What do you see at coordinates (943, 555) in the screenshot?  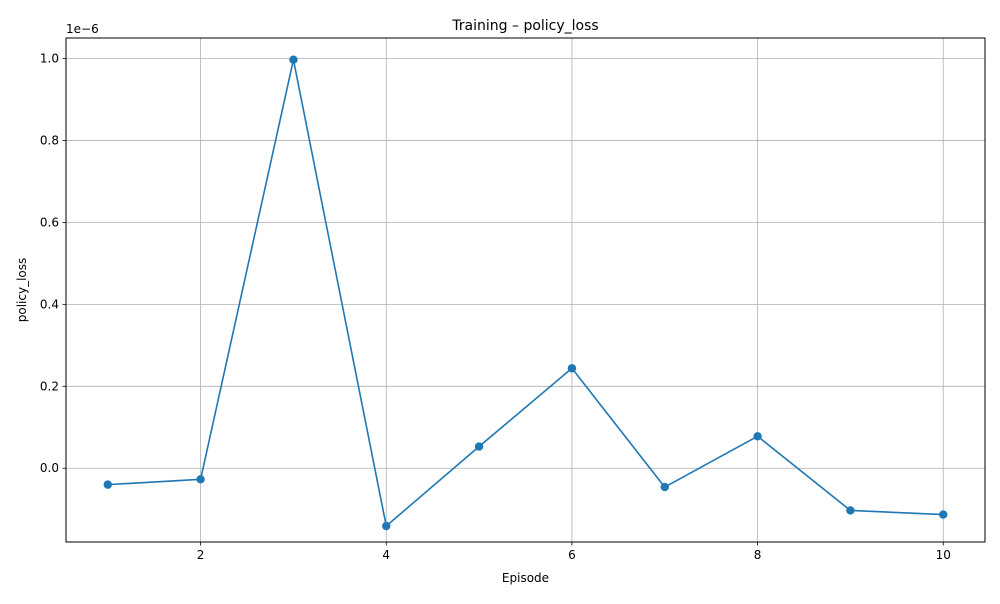 I see `x-tick-label: 10` at bounding box center [943, 555].